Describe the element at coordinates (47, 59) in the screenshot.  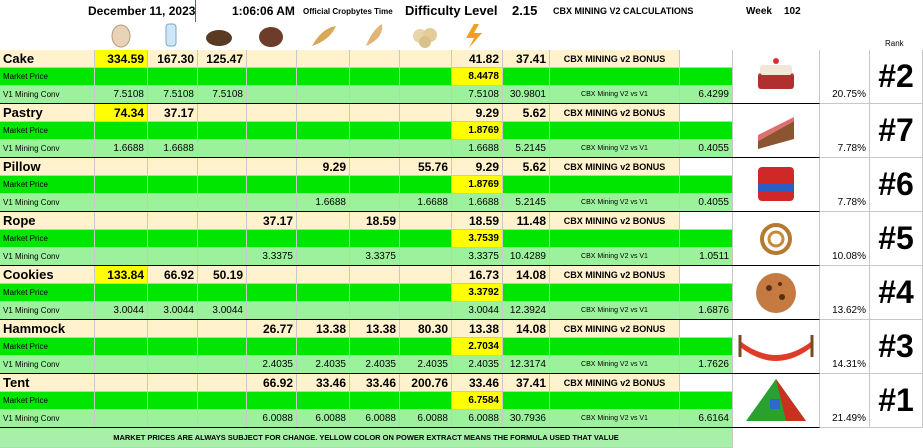
I see `item-name: Cake` at that location.